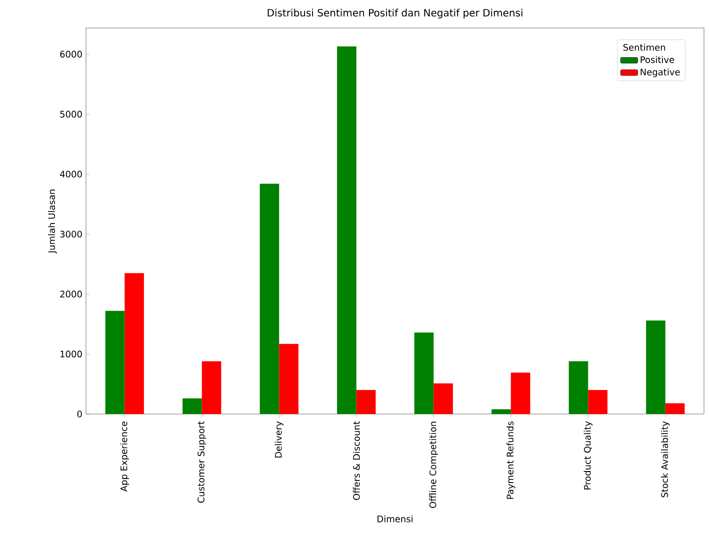  What do you see at coordinates (202, 462) in the screenshot?
I see `x-tick-label: Customer Support` at bounding box center [202, 462].